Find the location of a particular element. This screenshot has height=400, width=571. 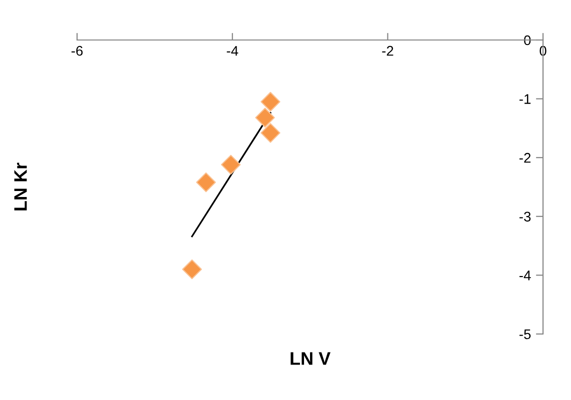

x-tick-label: -2 is located at coordinates (388, 51).